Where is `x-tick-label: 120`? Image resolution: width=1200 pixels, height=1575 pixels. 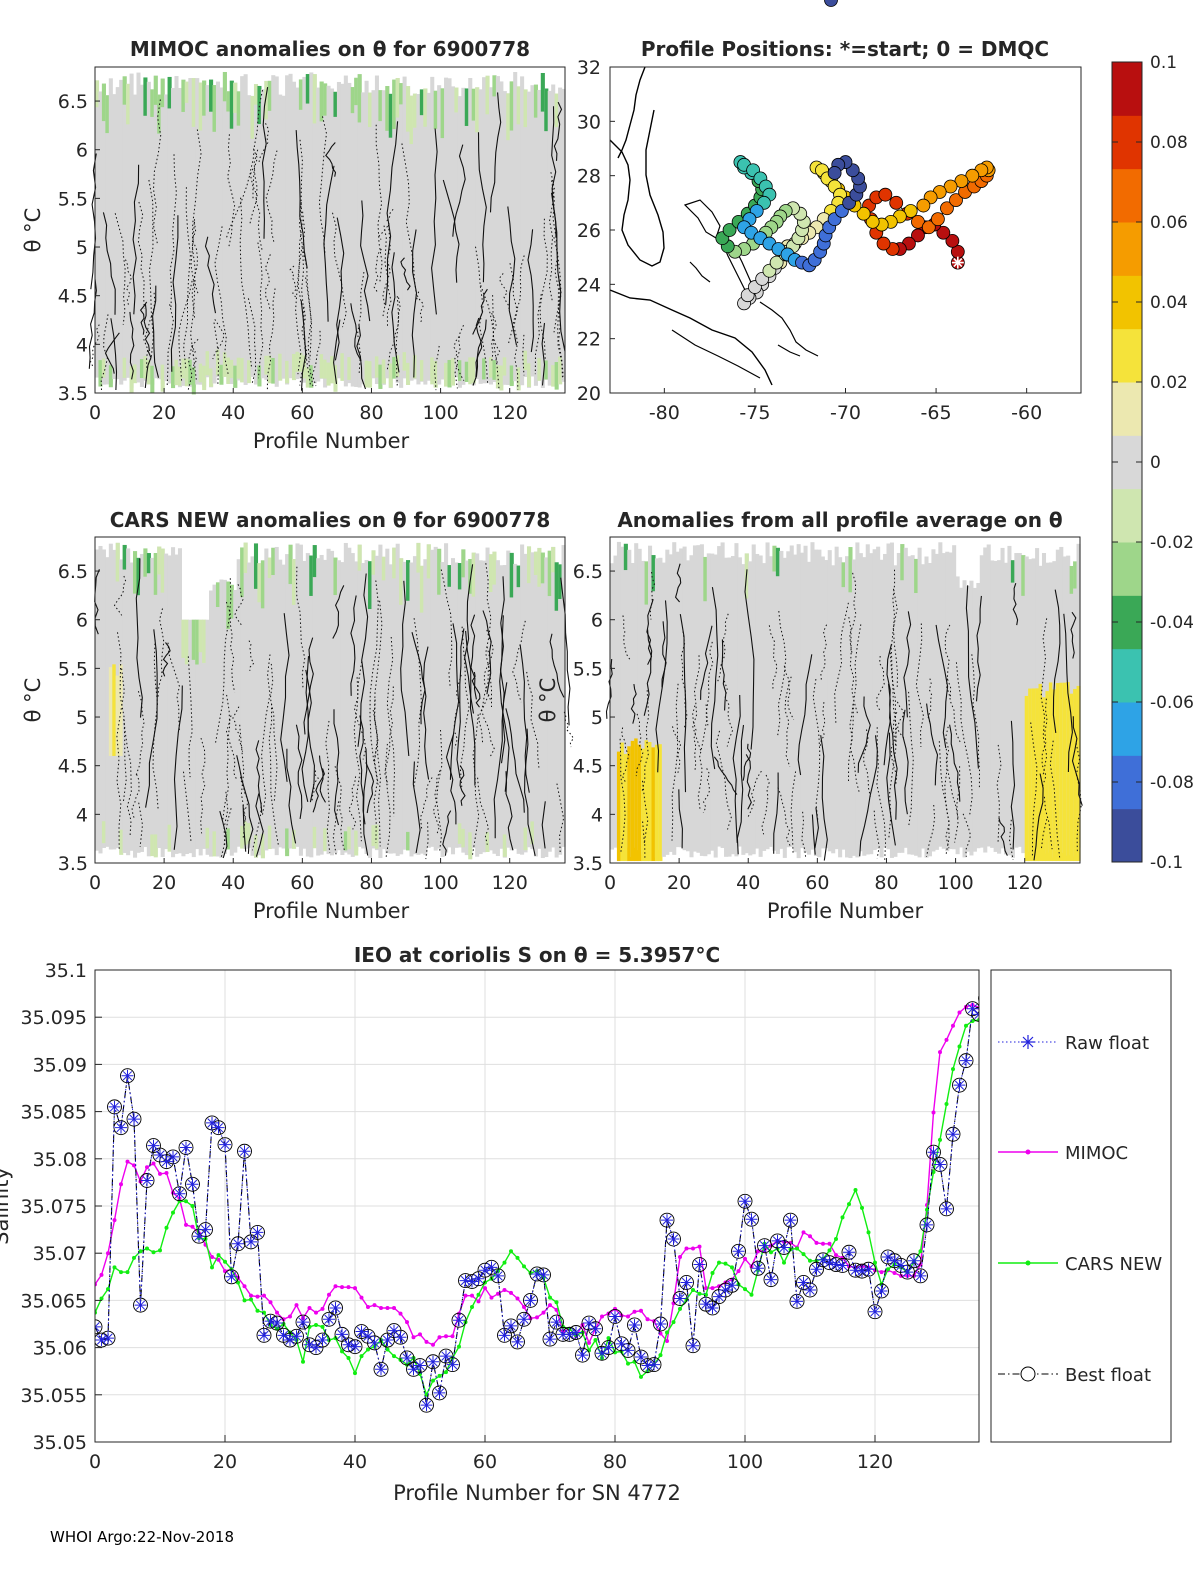
x-tick-label: 120 is located at coordinates (1025, 883).